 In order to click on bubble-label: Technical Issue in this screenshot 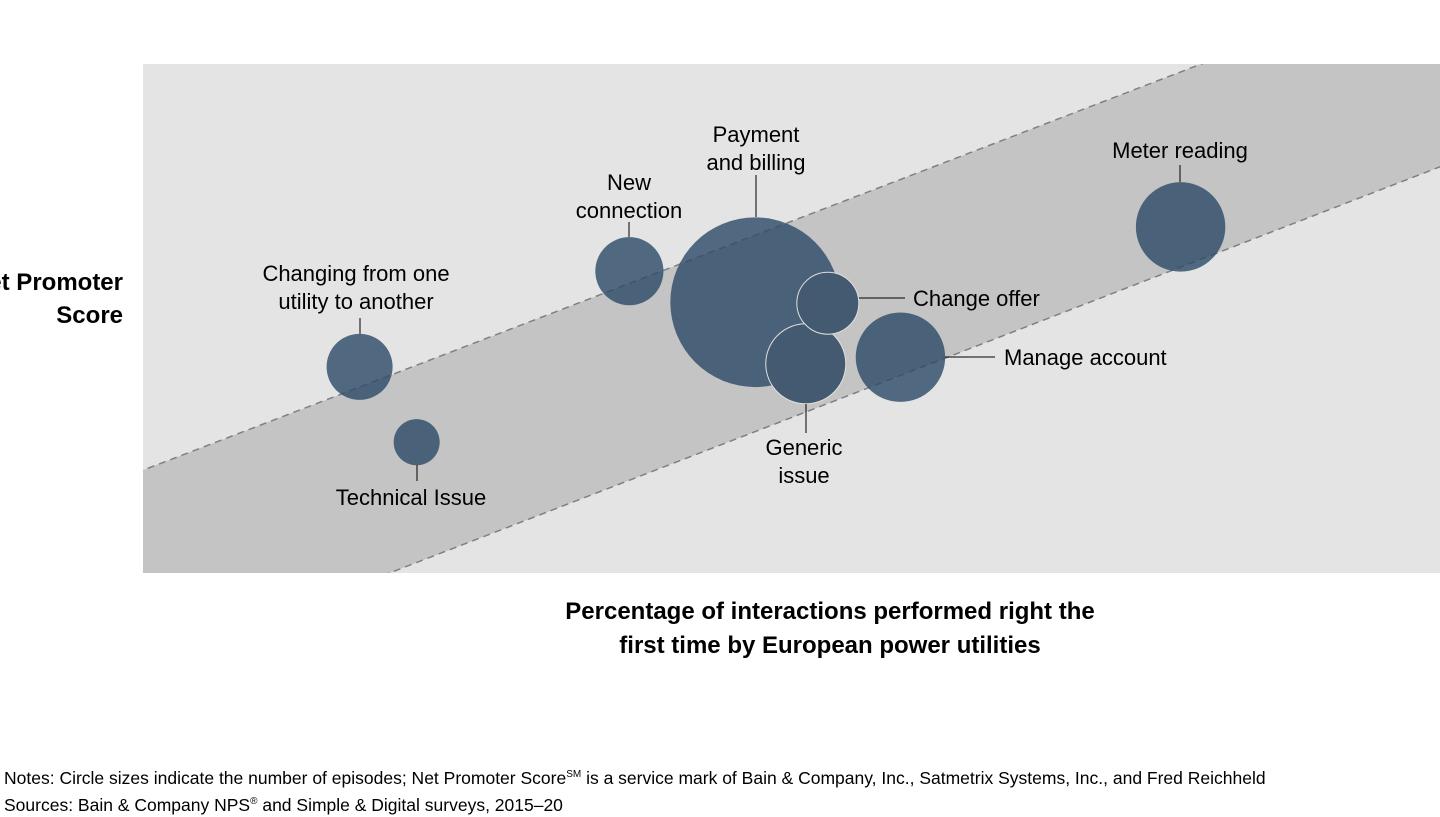, I will do `click(411, 497)`.